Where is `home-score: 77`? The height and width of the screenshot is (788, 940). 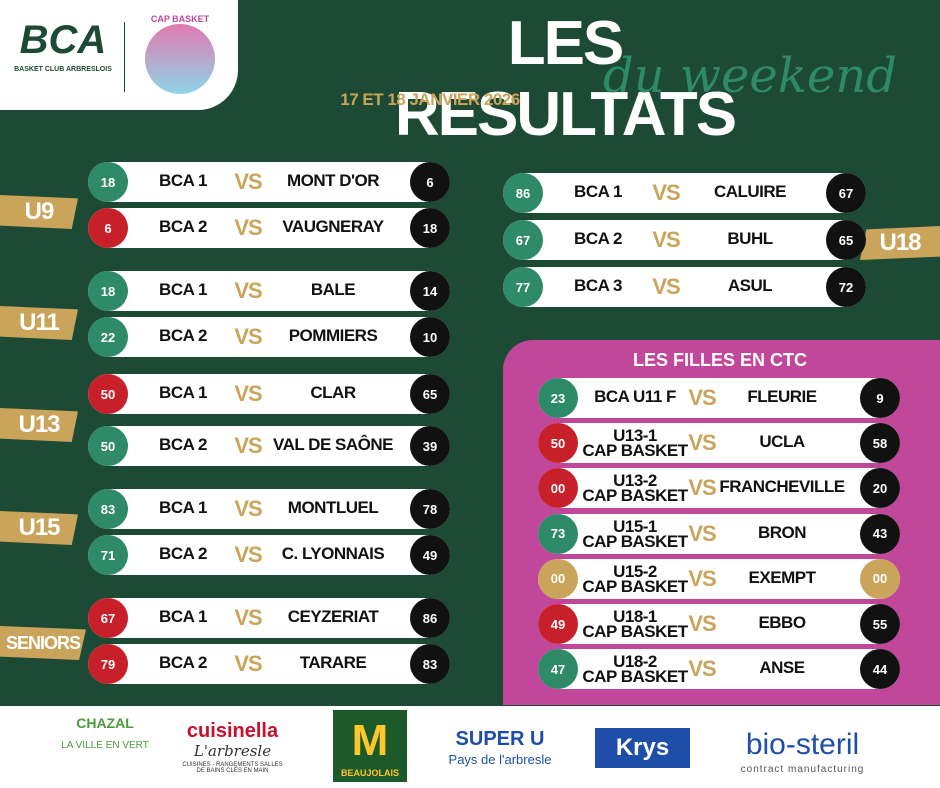
home-score: 77 is located at coordinates (523, 287).